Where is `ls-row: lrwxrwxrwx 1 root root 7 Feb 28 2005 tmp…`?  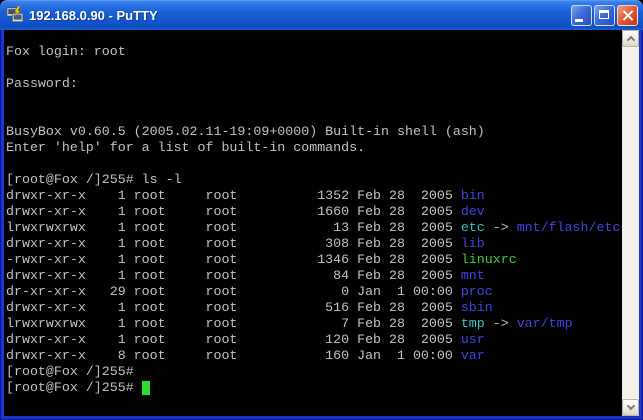
ls-row: lrwxrwxrwx 1 root root 7 Feb 28 2005 tmp… is located at coordinates (314, 324).